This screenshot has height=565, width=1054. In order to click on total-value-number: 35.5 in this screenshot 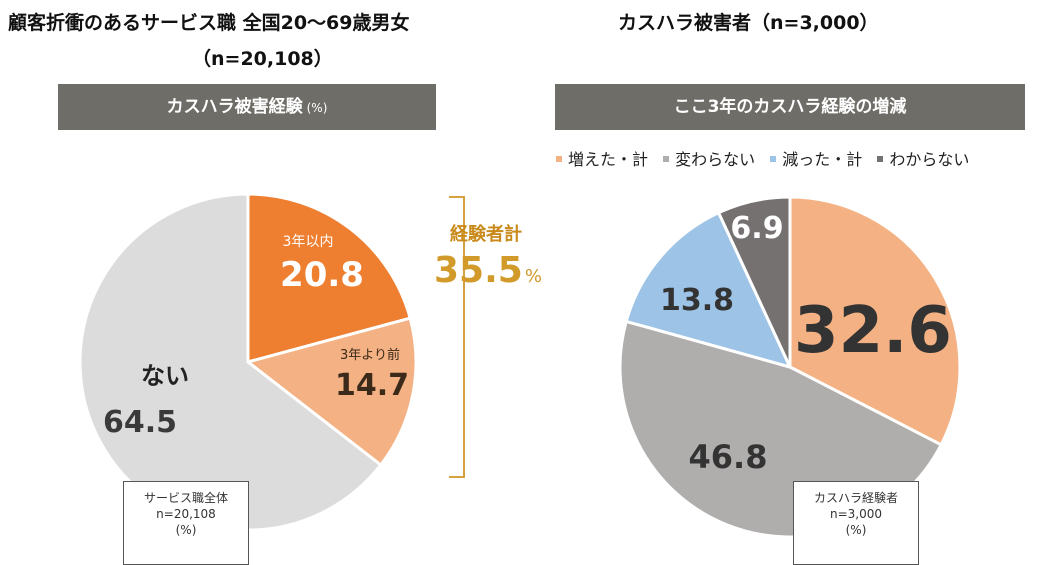, I will do `click(478, 270)`.